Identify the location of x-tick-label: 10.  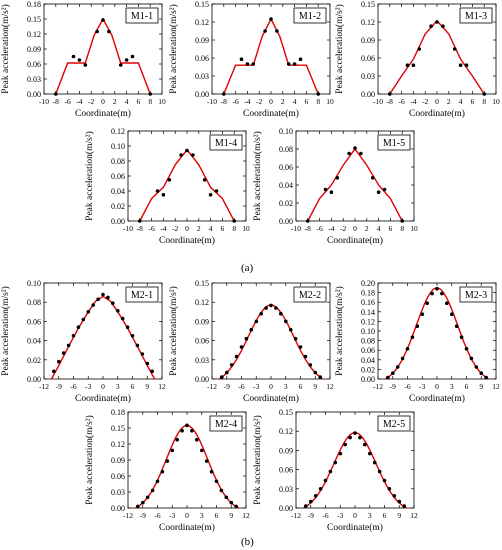
(162, 101).